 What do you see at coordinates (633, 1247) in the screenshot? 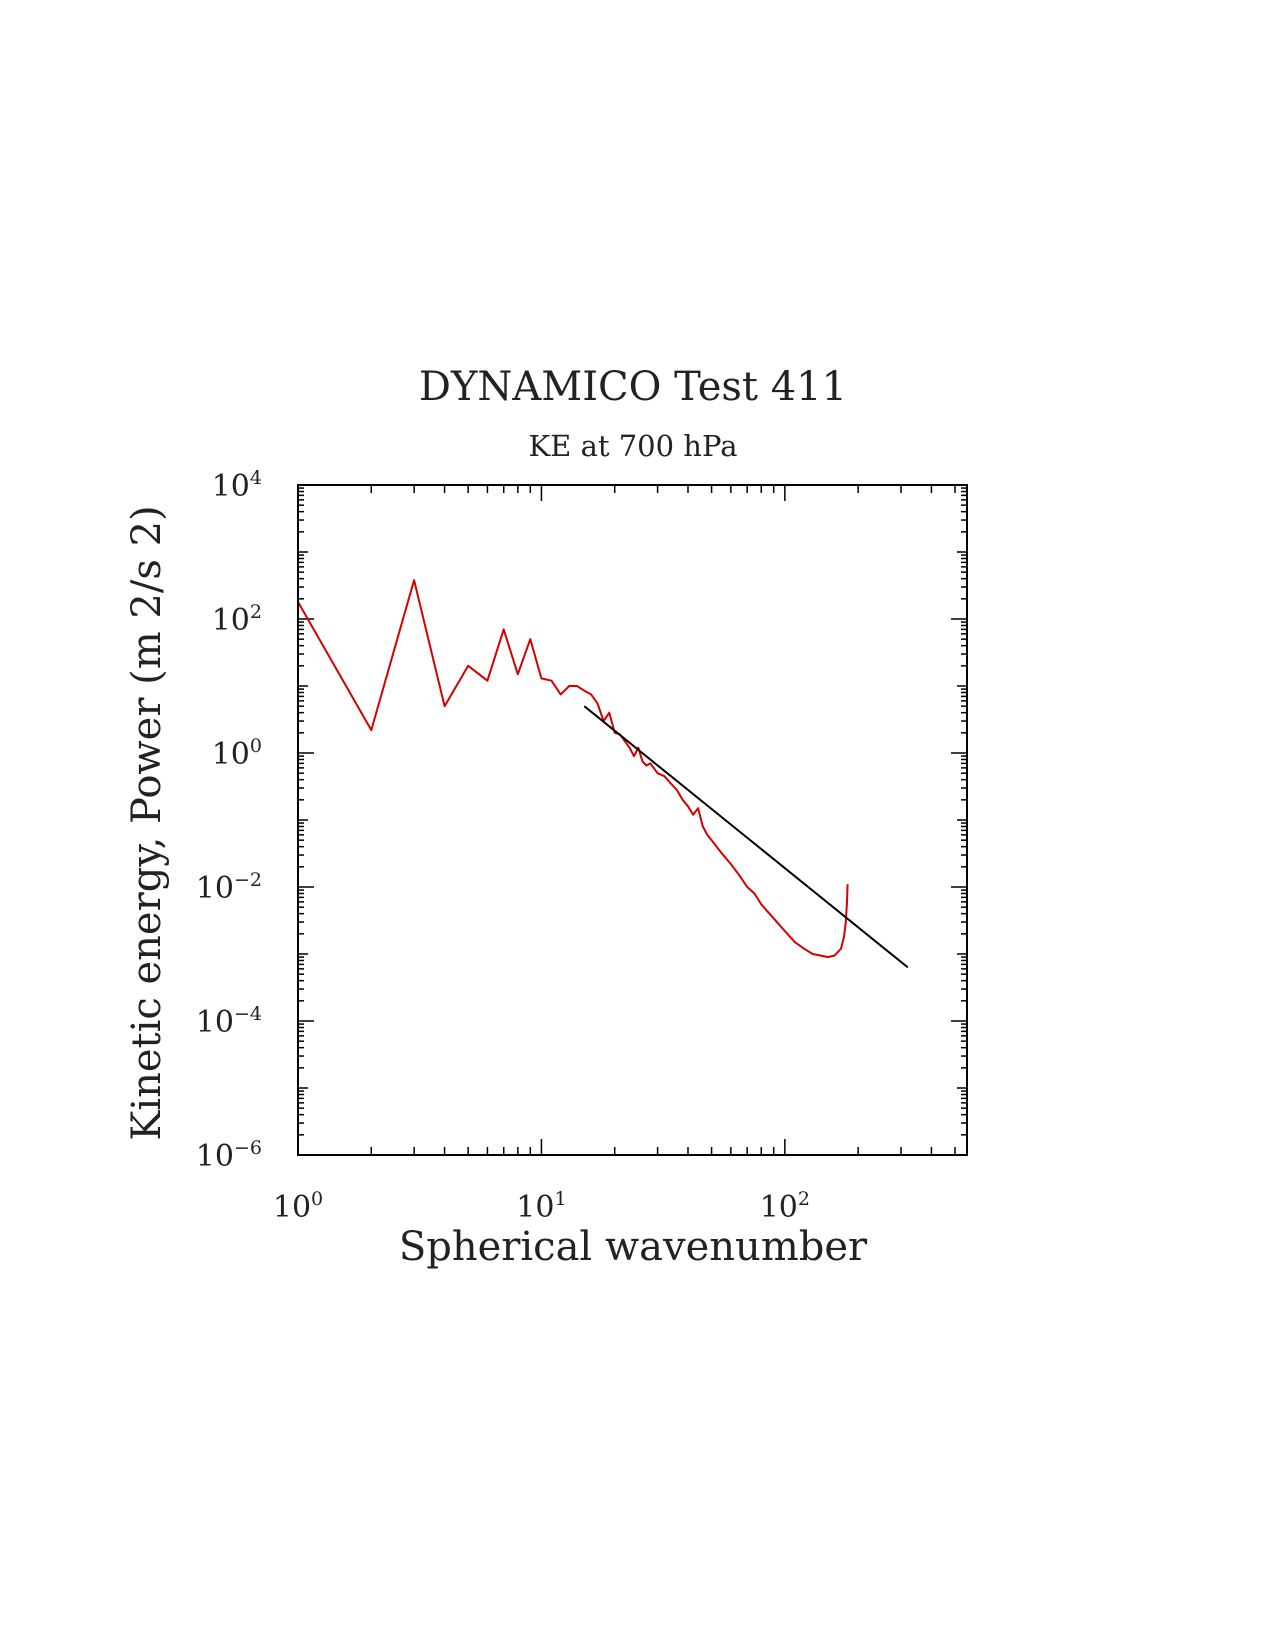
I see `x-axis-label: Spherical wavenumber` at bounding box center [633, 1247].